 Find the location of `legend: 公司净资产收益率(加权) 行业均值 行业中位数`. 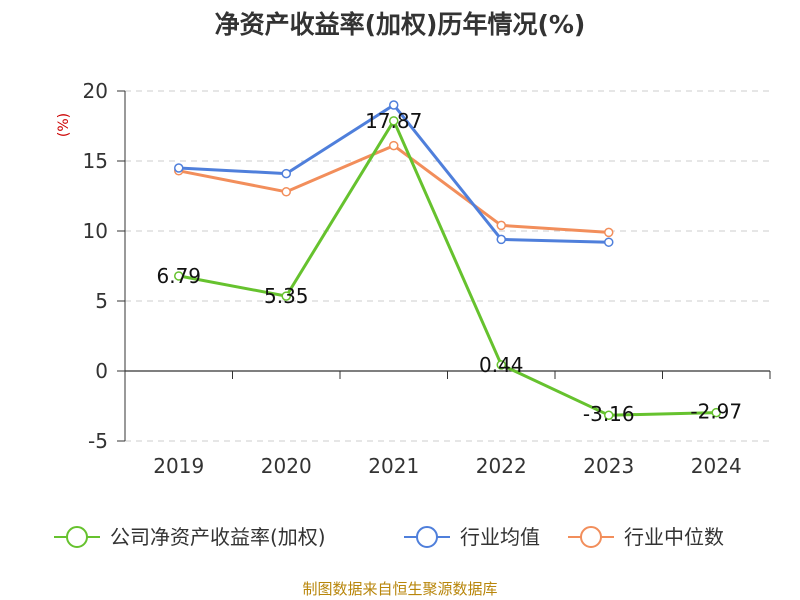

legend: 公司净资产收益率(加权) 行业均值 行业中位数 is located at coordinates (389, 537).